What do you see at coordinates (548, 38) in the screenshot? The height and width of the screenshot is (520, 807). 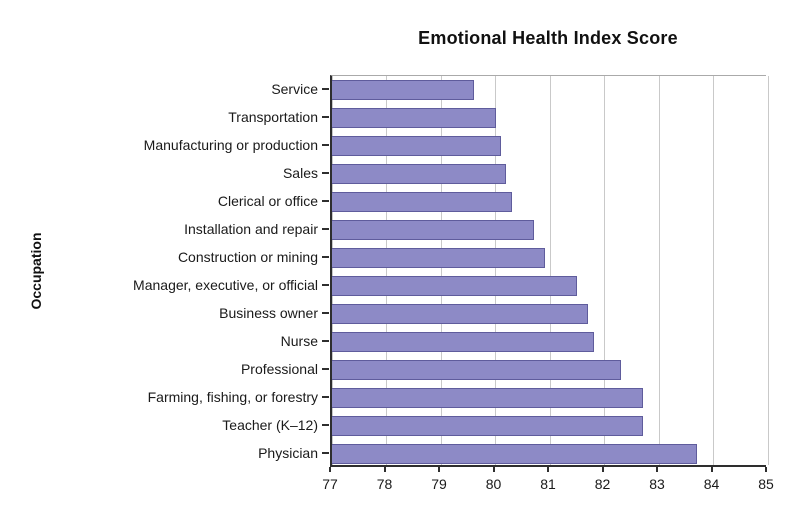 I see `chart-title: Emotional Health Index Score` at bounding box center [548, 38].